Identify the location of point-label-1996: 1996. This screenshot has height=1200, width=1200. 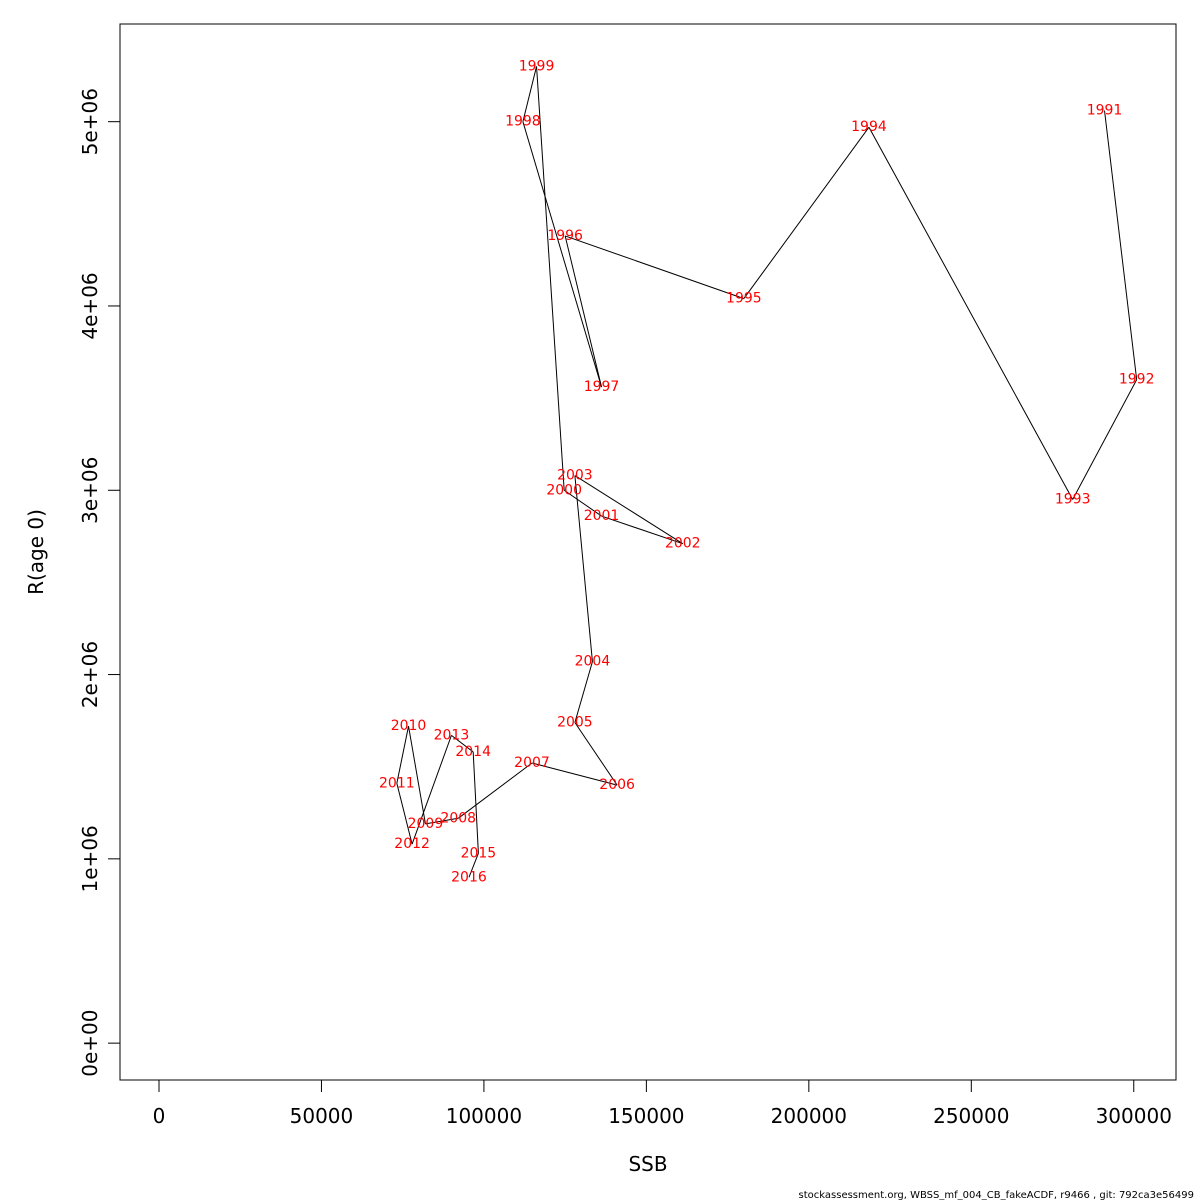
(565, 236).